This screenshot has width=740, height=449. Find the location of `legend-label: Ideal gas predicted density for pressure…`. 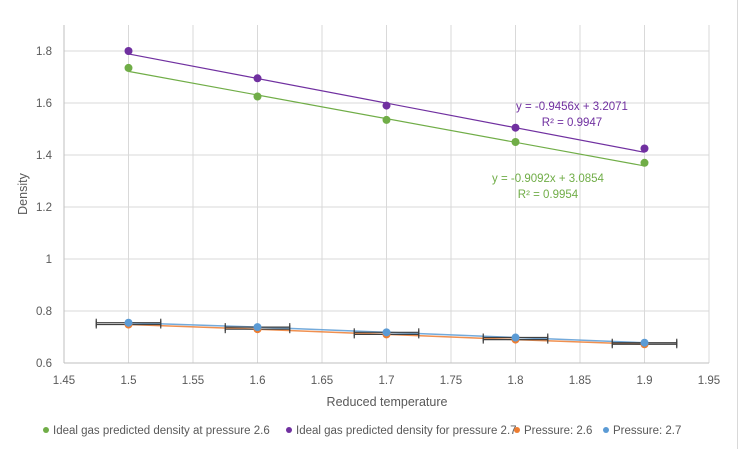

legend-label: Ideal gas predicted density for pressure… is located at coordinates (406, 431).